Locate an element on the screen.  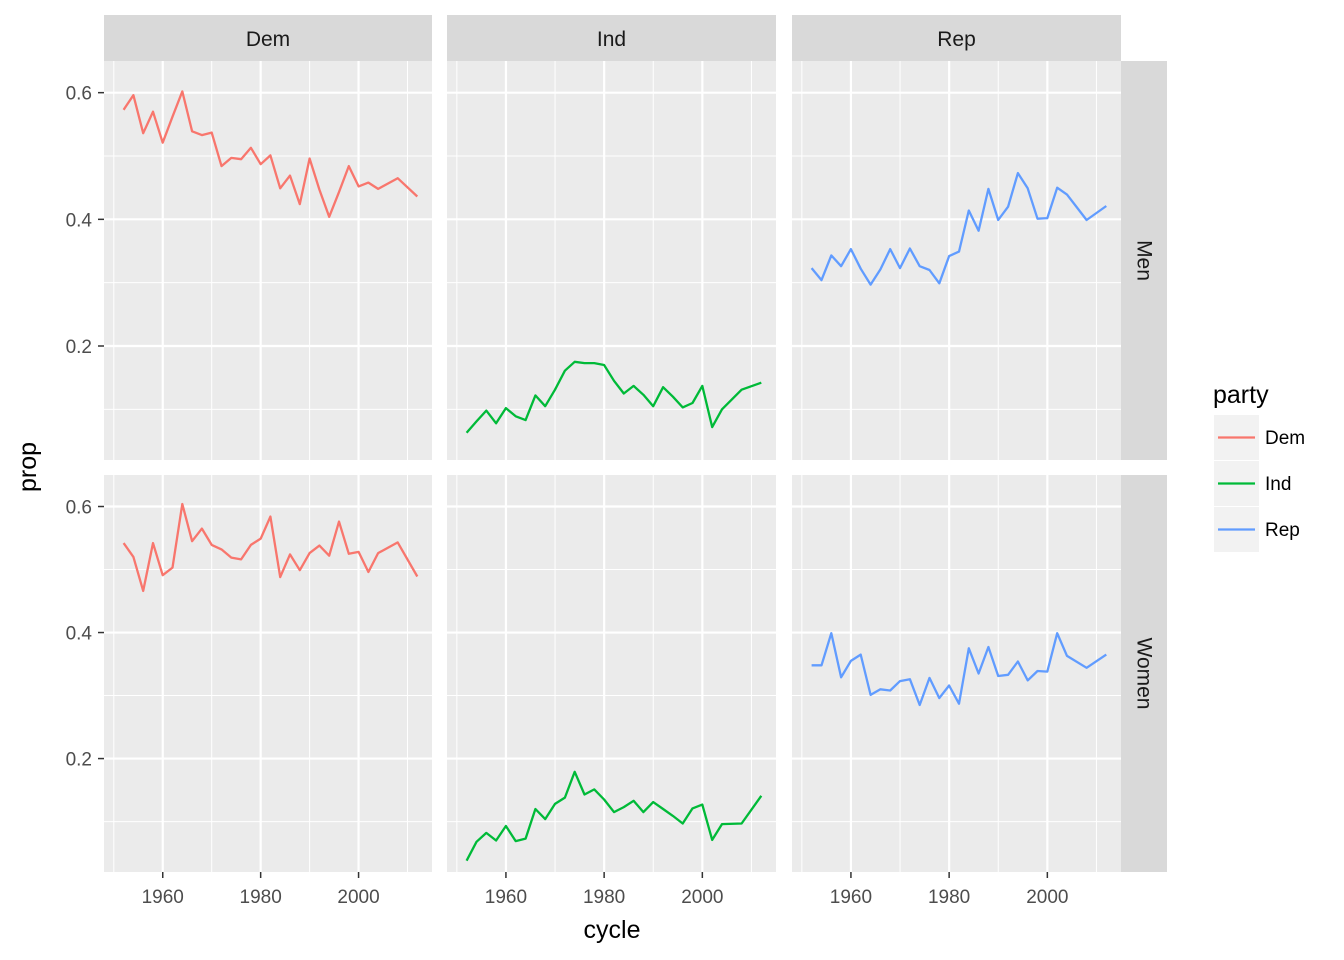
strip-label-men: Men is located at coordinates (1144, 260).